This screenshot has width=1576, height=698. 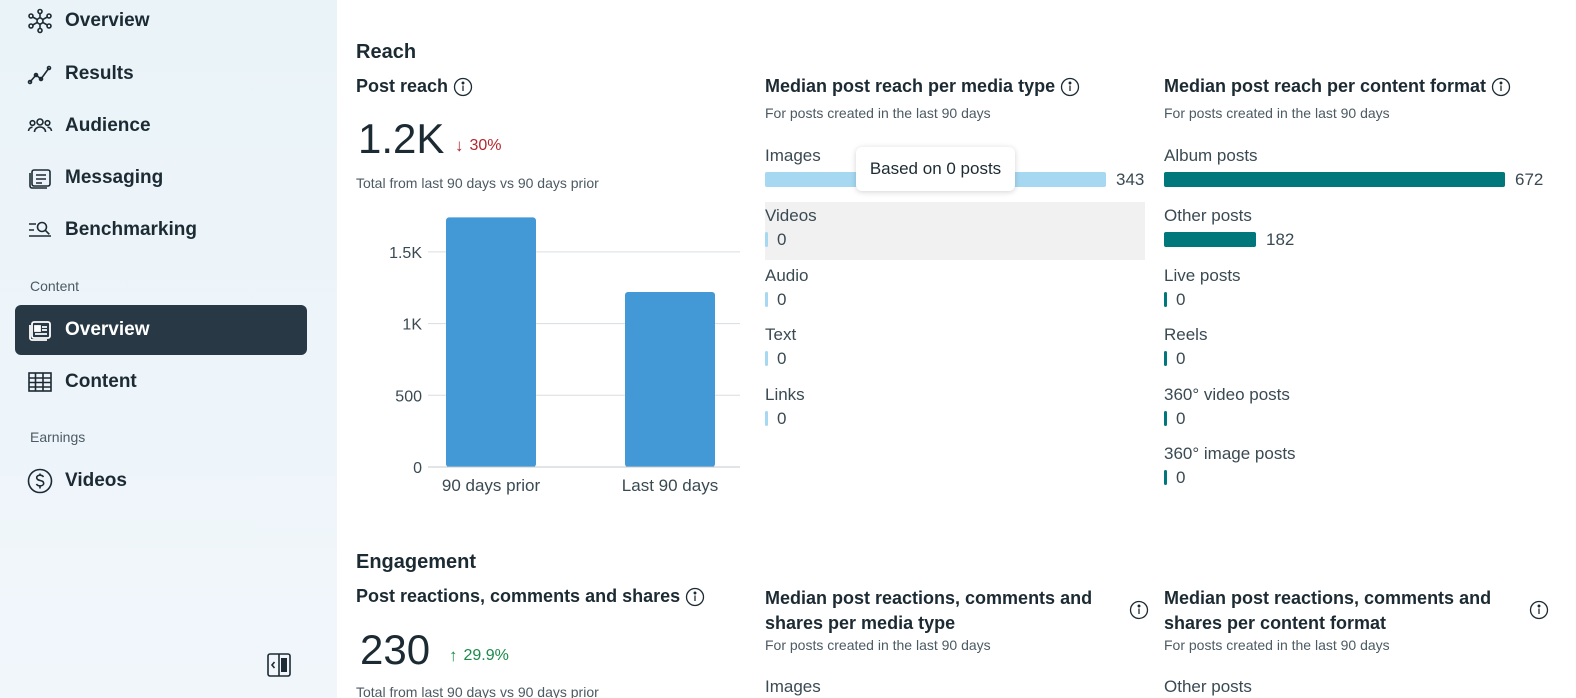 What do you see at coordinates (486, 655) in the screenshot?
I see `post-rcs-delta-value: 29.9%` at bounding box center [486, 655].